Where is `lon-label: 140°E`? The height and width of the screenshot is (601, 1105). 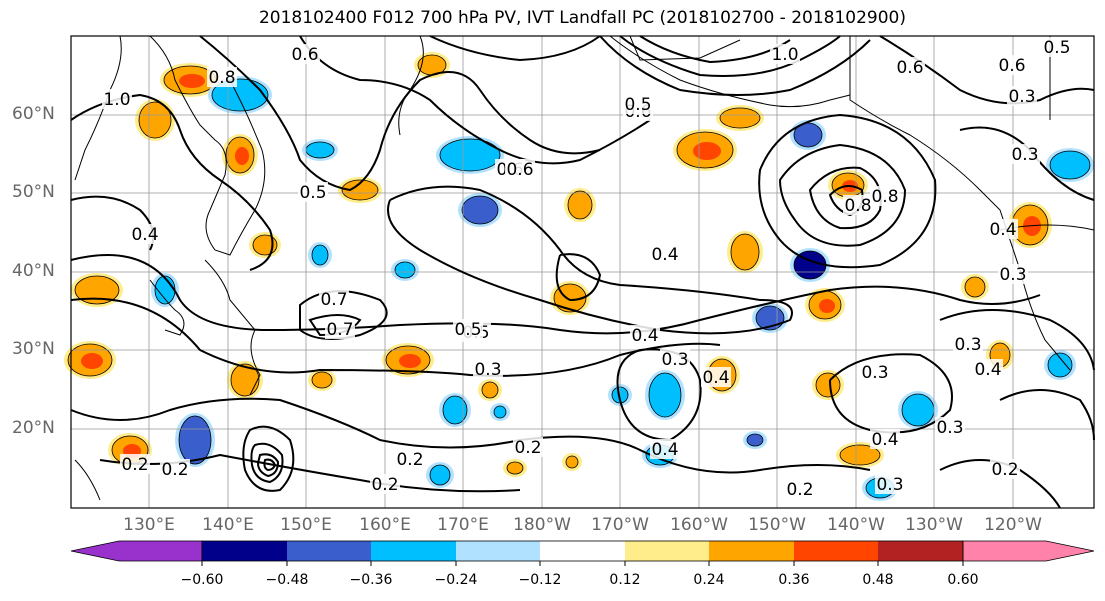
lon-label: 140°E is located at coordinates (228, 525).